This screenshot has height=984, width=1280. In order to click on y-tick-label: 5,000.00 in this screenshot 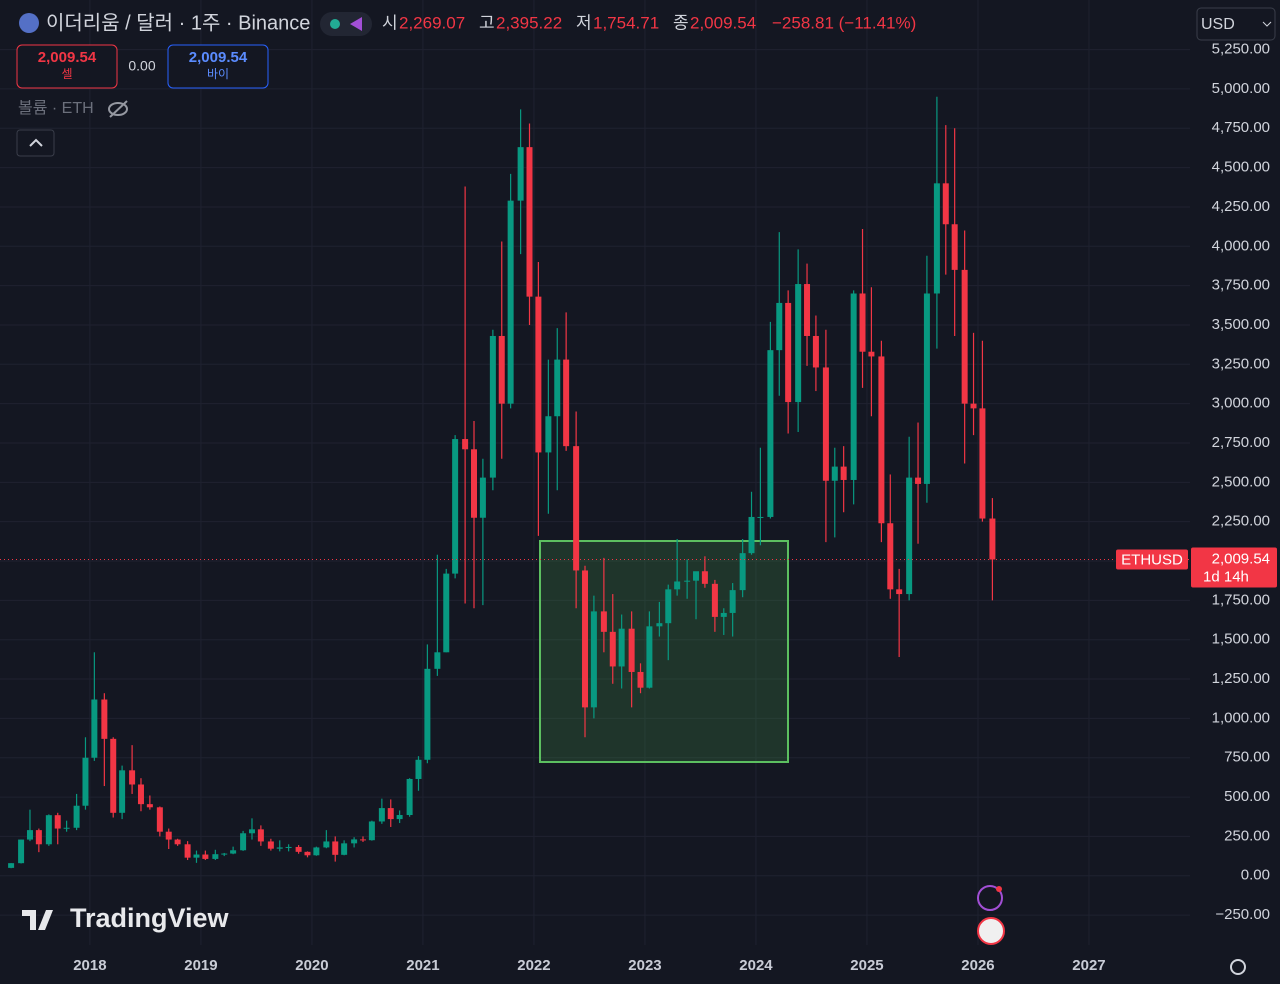, I will do `click(1241, 88)`.